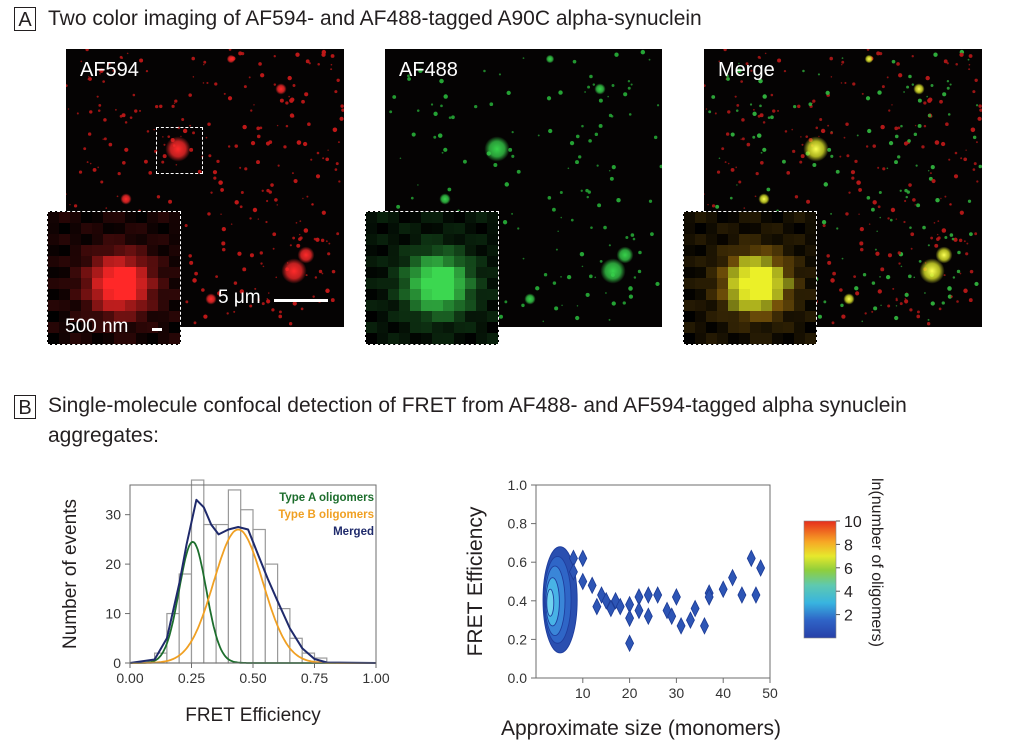 The image size is (1024, 752). Describe the element at coordinates (117, 663) in the screenshot. I see `y-tick-label: 0` at that location.